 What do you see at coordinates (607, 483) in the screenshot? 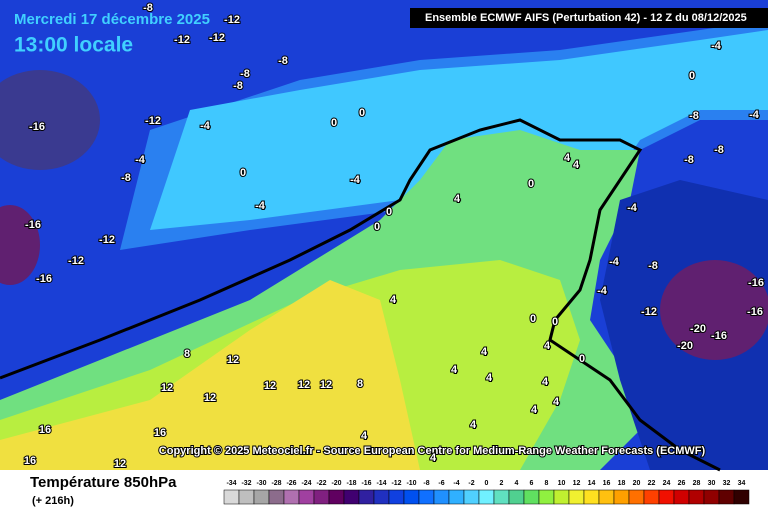
I see `scale-label: 16` at bounding box center [607, 483].